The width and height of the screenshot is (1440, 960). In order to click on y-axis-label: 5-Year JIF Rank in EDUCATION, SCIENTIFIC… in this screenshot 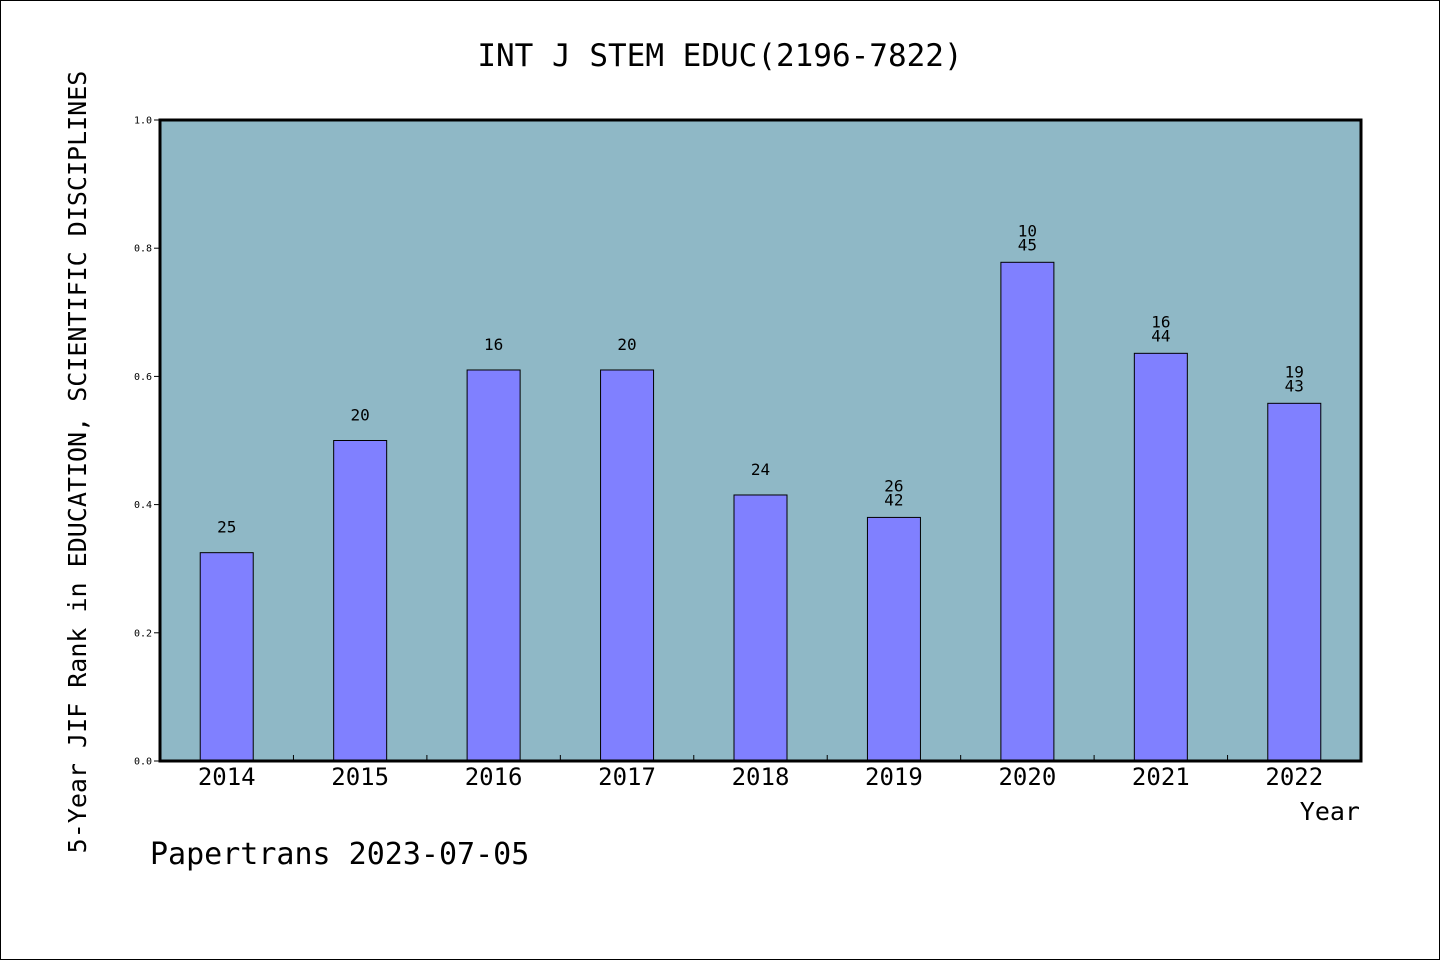, I will do `click(77, 462)`.